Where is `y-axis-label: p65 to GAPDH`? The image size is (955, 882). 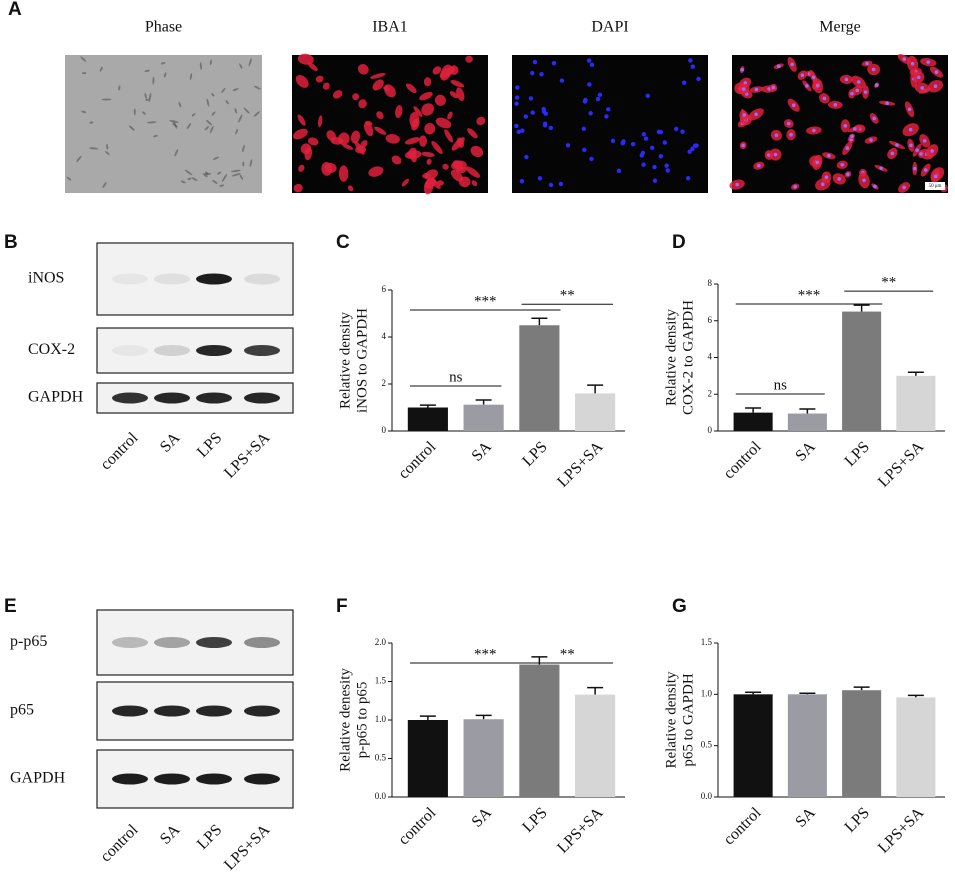
y-axis-label: p65 to GAPDH is located at coordinates (688, 720).